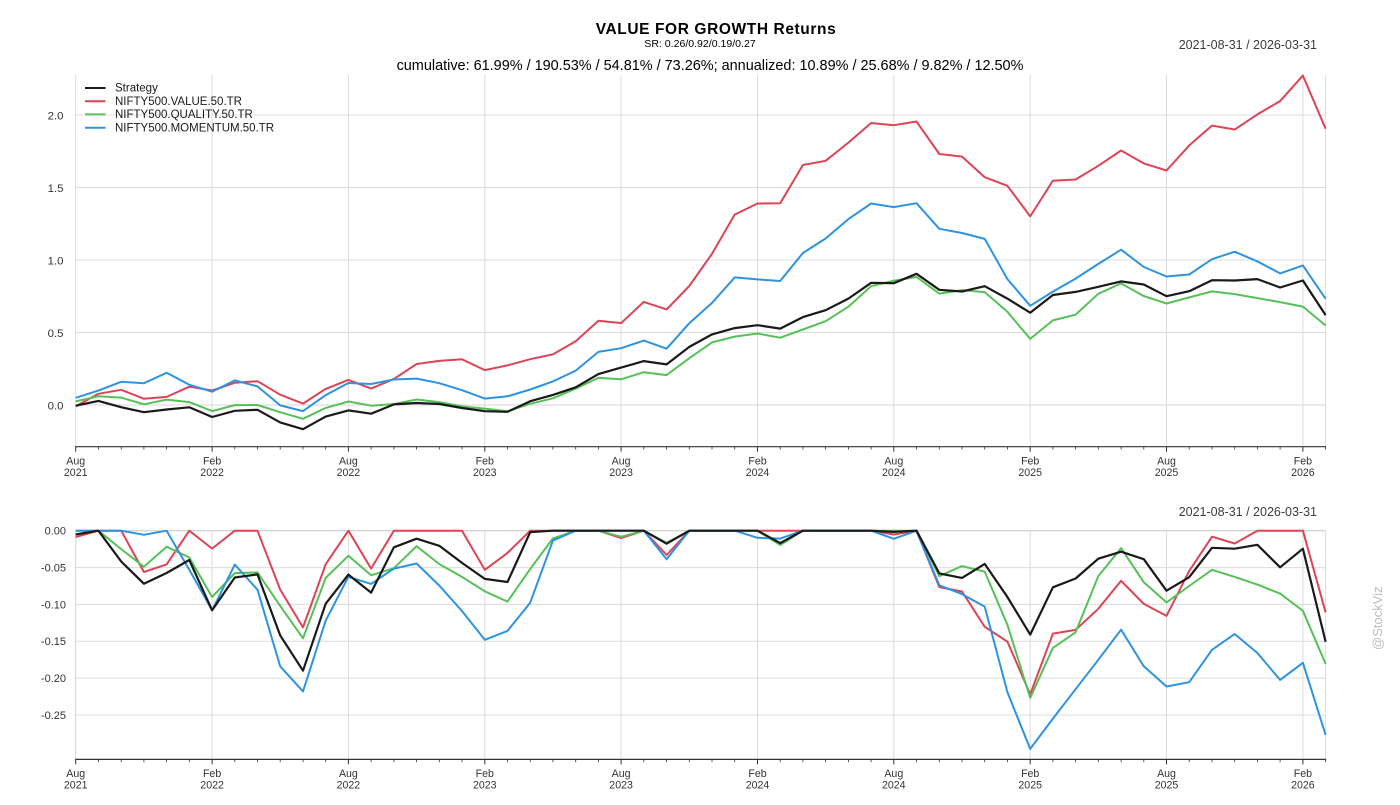 This screenshot has height=805, width=1400. What do you see at coordinates (56, 334) in the screenshot?
I see `svg-text: 0.5` at bounding box center [56, 334].